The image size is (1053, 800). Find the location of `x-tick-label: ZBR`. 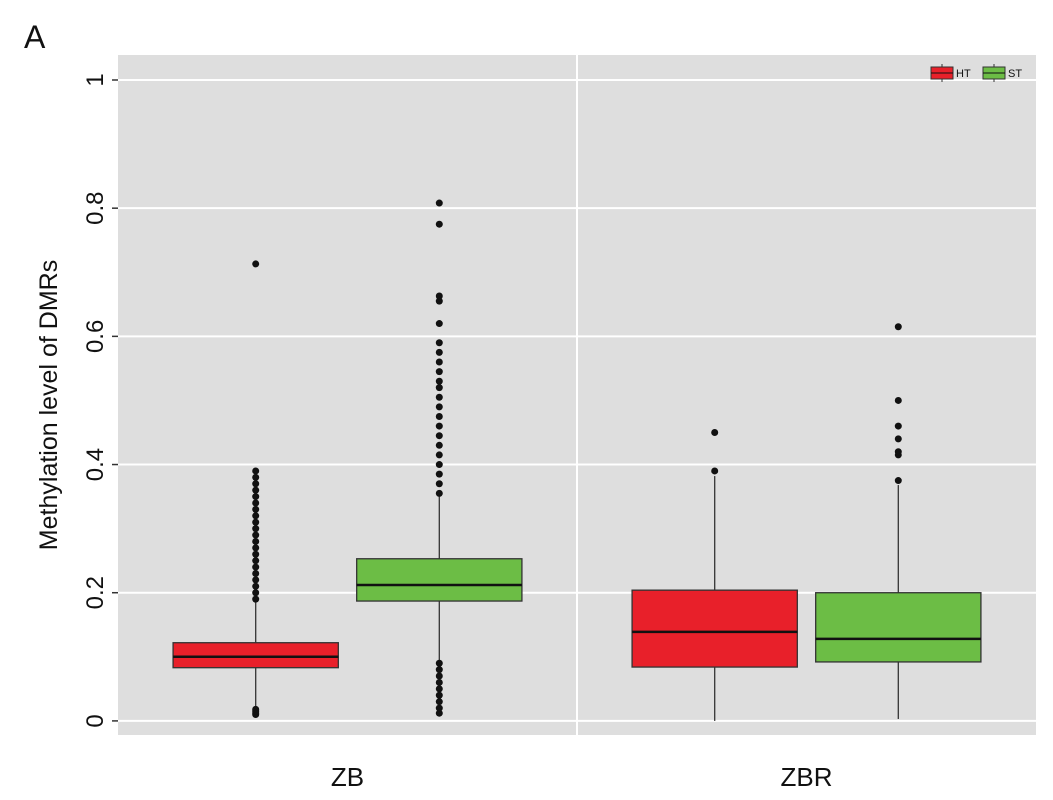

x-tick-label: ZBR is located at coordinates (807, 777).